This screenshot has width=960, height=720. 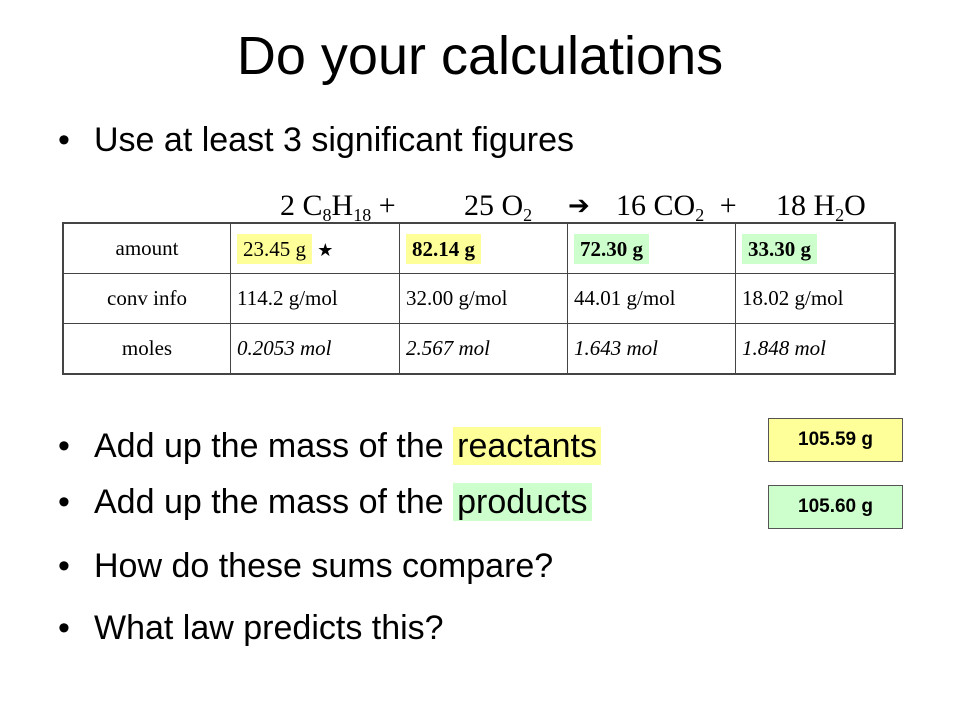 What do you see at coordinates (483, 298) in the screenshot?
I see `table-cell: 32.00 g/mol` at bounding box center [483, 298].